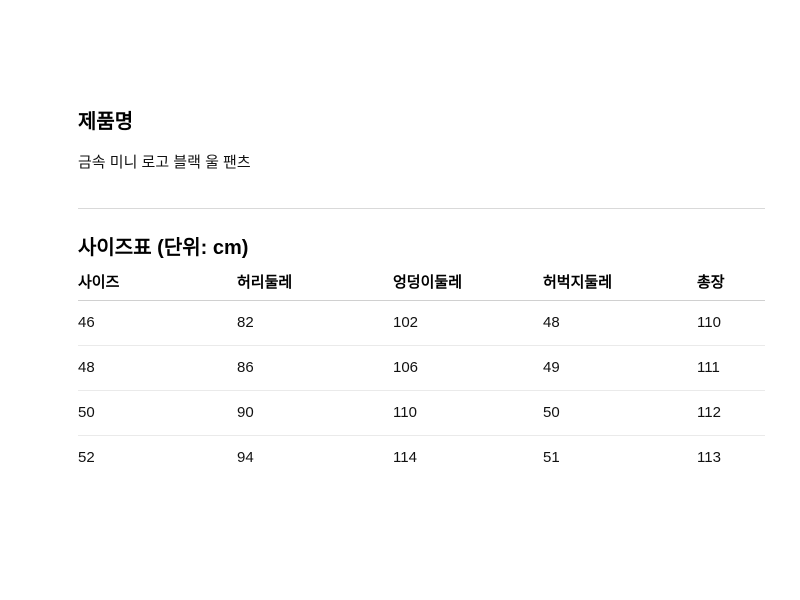 This screenshot has height=600, width=800. What do you see at coordinates (468, 368) in the screenshot?
I see `table-cell: 106` at bounding box center [468, 368].